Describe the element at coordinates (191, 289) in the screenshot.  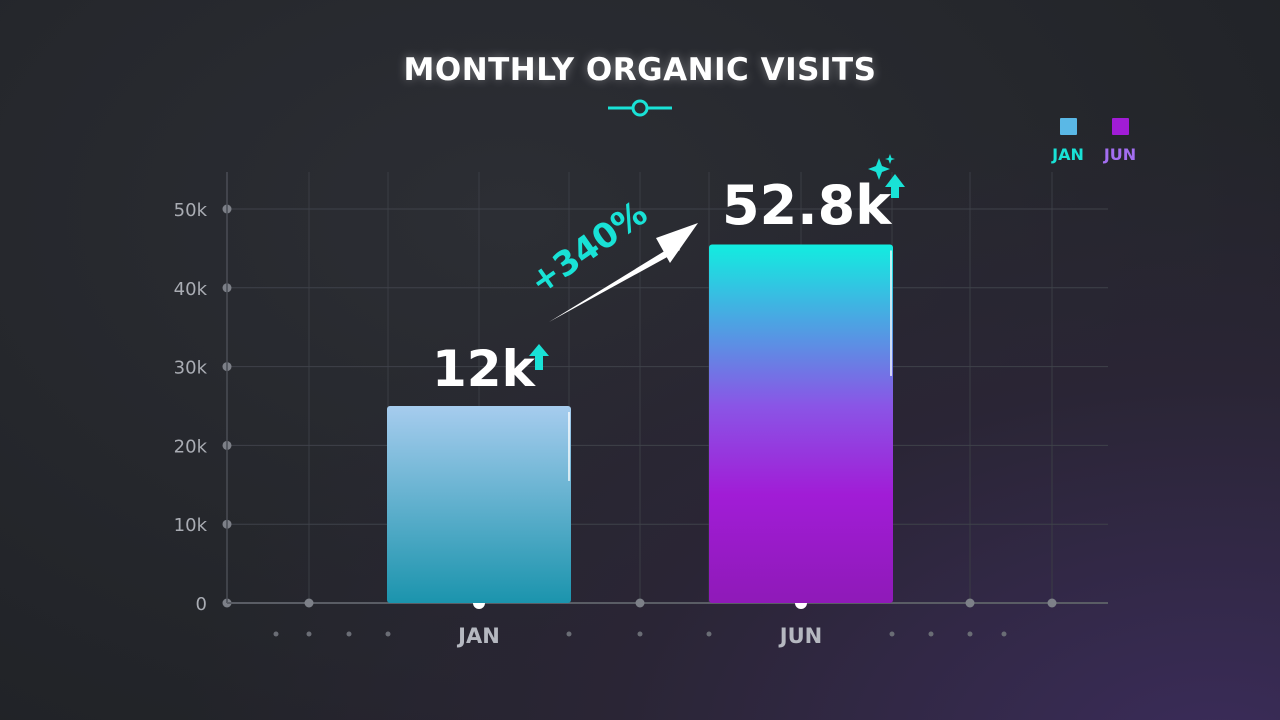
I see `y-tick-label: 40k` at that location.